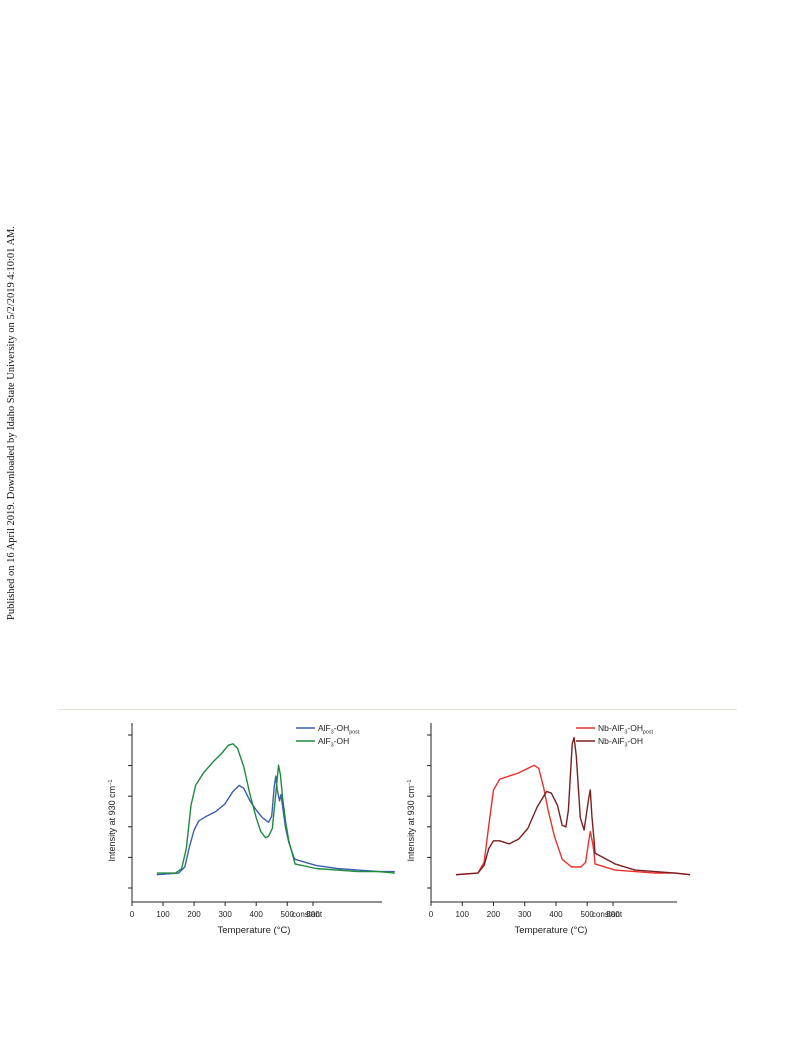 The height and width of the screenshot is (1039, 793). I want to click on legend-label-2: Nb-AlF3-OH, so click(620, 742).